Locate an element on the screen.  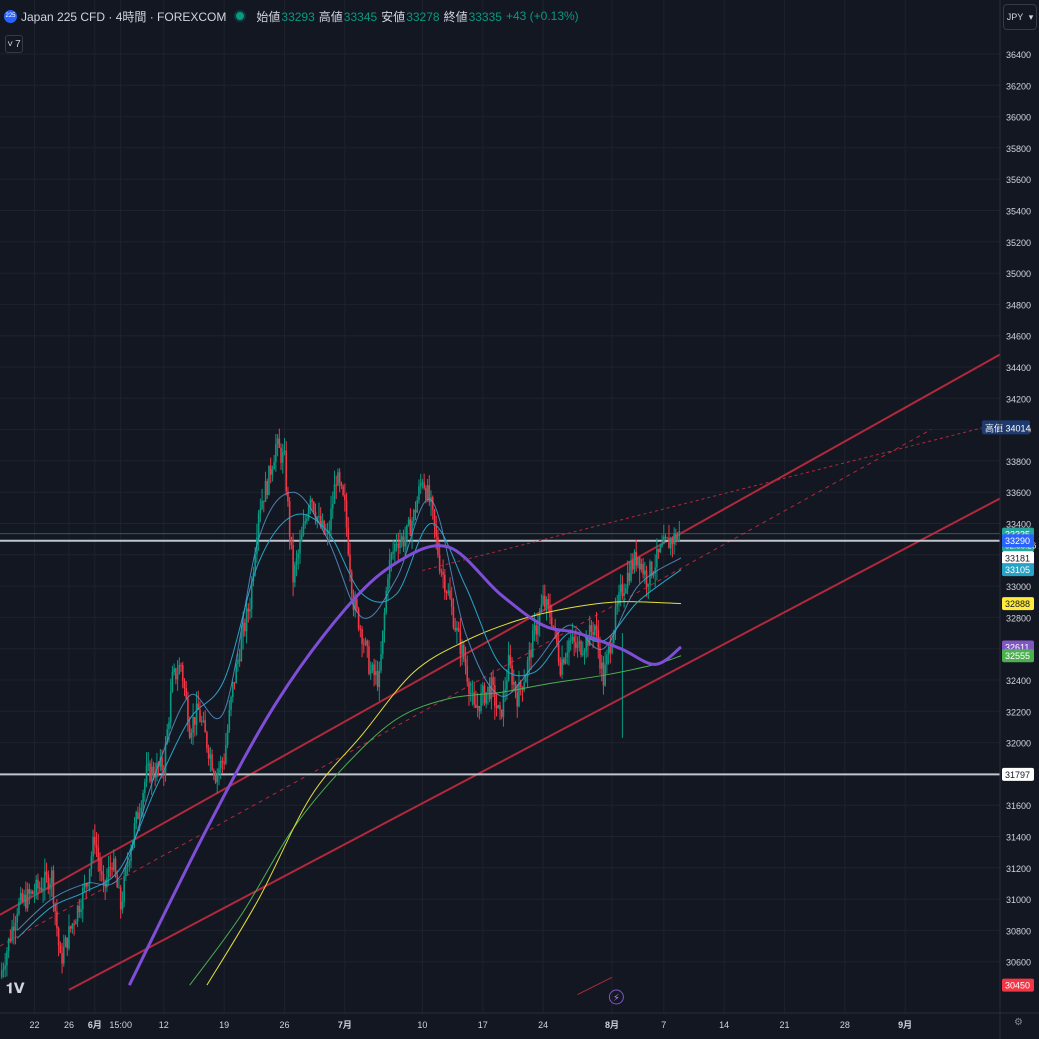
indicator-count: 7 is located at coordinates (18, 44).